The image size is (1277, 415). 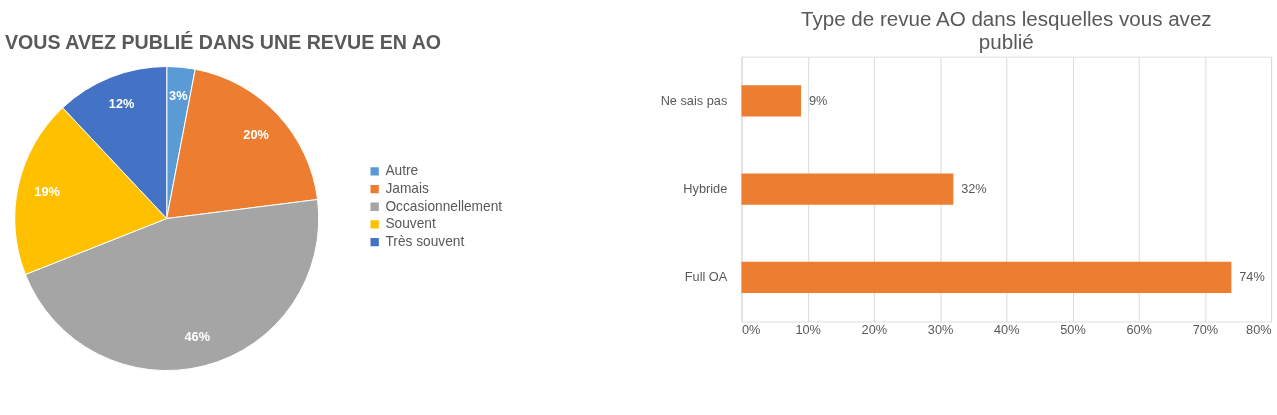 What do you see at coordinates (818, 100) in the screenshot?
I see `data-label: 9%` at bounding box center [818, 100].